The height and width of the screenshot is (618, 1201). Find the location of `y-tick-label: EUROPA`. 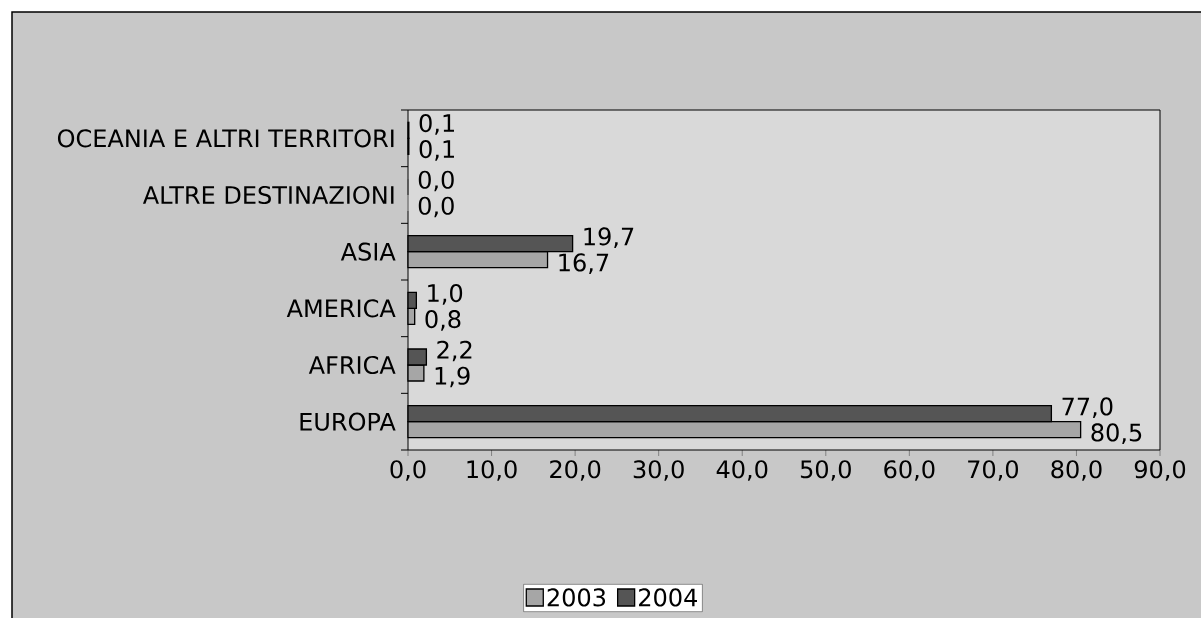

y-tick-label: EUROPA is located at coordinates (348, 421).